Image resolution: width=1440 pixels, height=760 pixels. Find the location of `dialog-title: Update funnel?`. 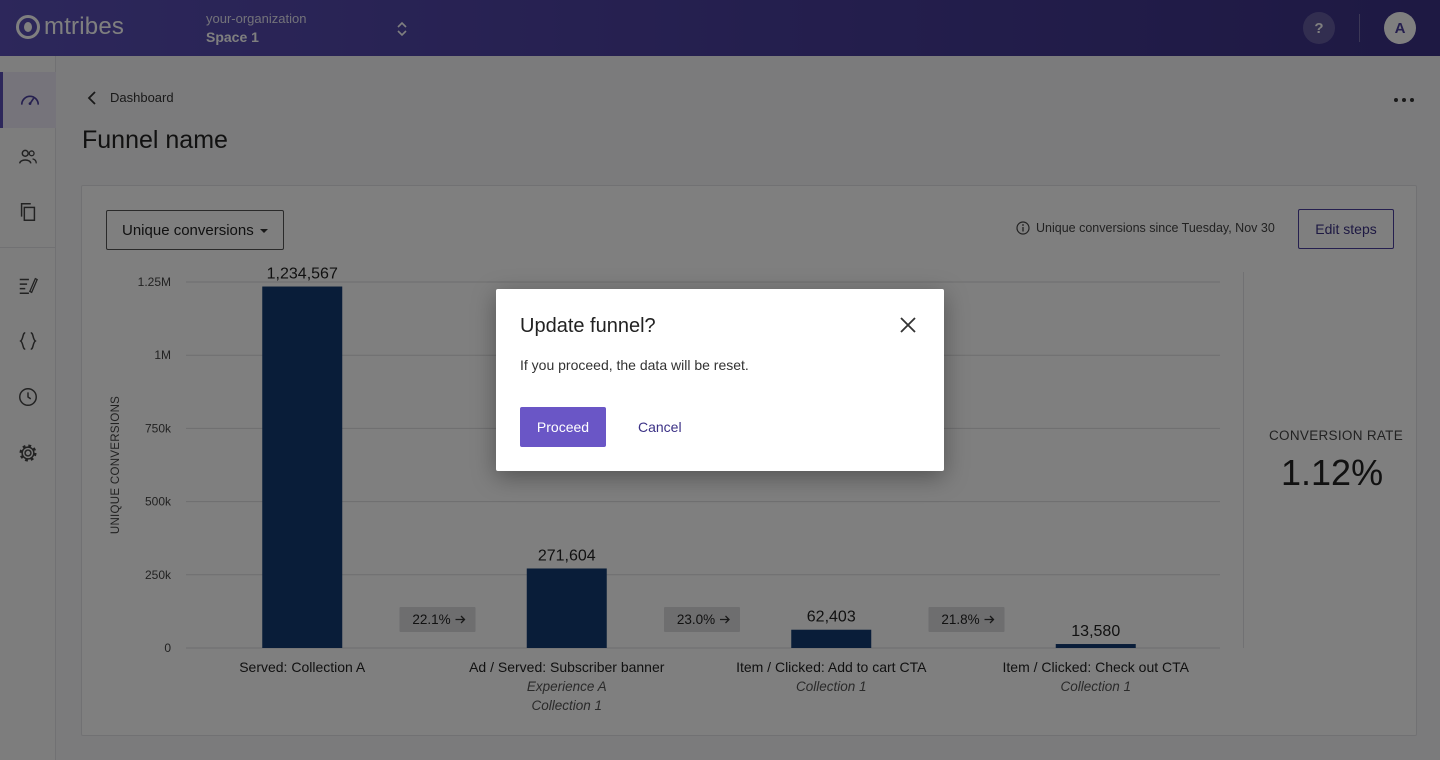

dialog-title: Update funnel? is located at coordinates (588, 326).